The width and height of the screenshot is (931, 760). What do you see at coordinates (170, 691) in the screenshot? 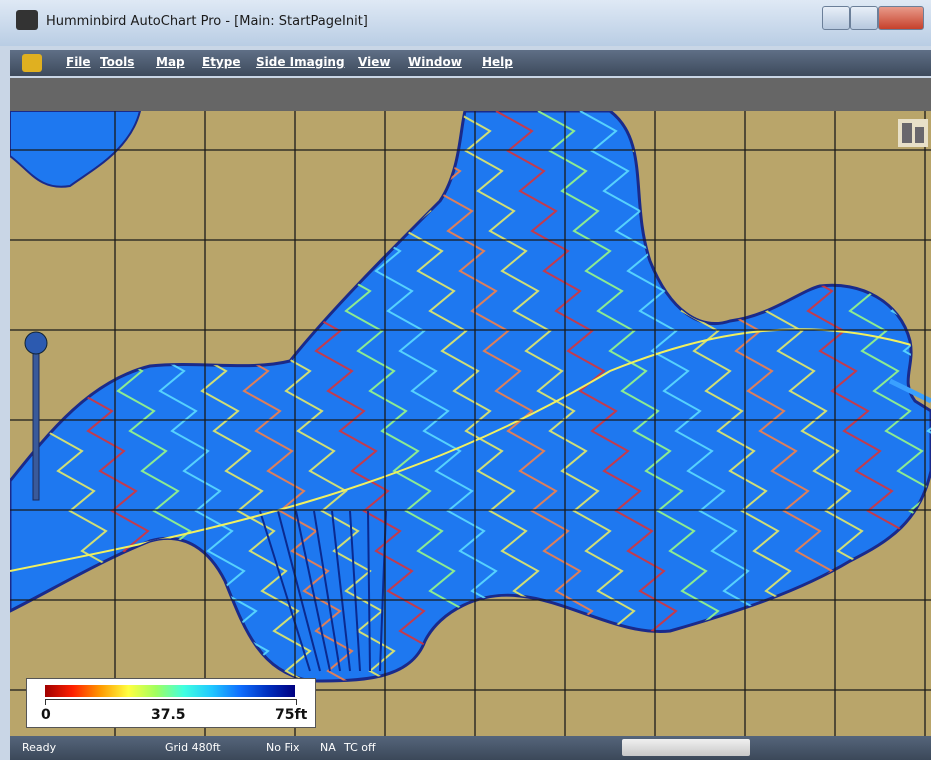
I see `depth-color-scale` at bounding box center [170, 691].